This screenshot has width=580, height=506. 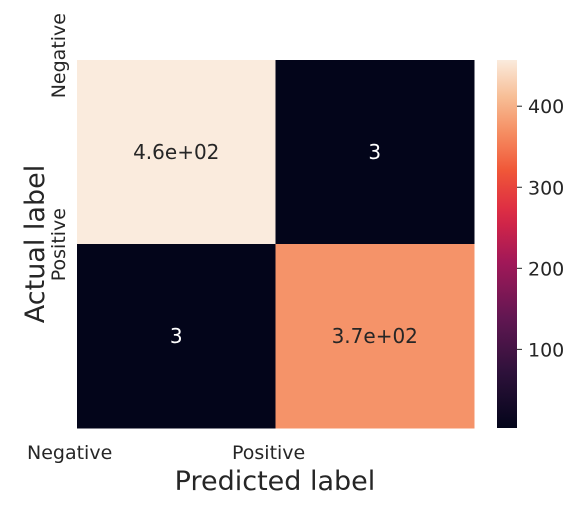 What do you see at coordinates (375, 336) in the screenshot?
I see `cell-annotation: 3.7e+02` at bounding box center [375, 336].